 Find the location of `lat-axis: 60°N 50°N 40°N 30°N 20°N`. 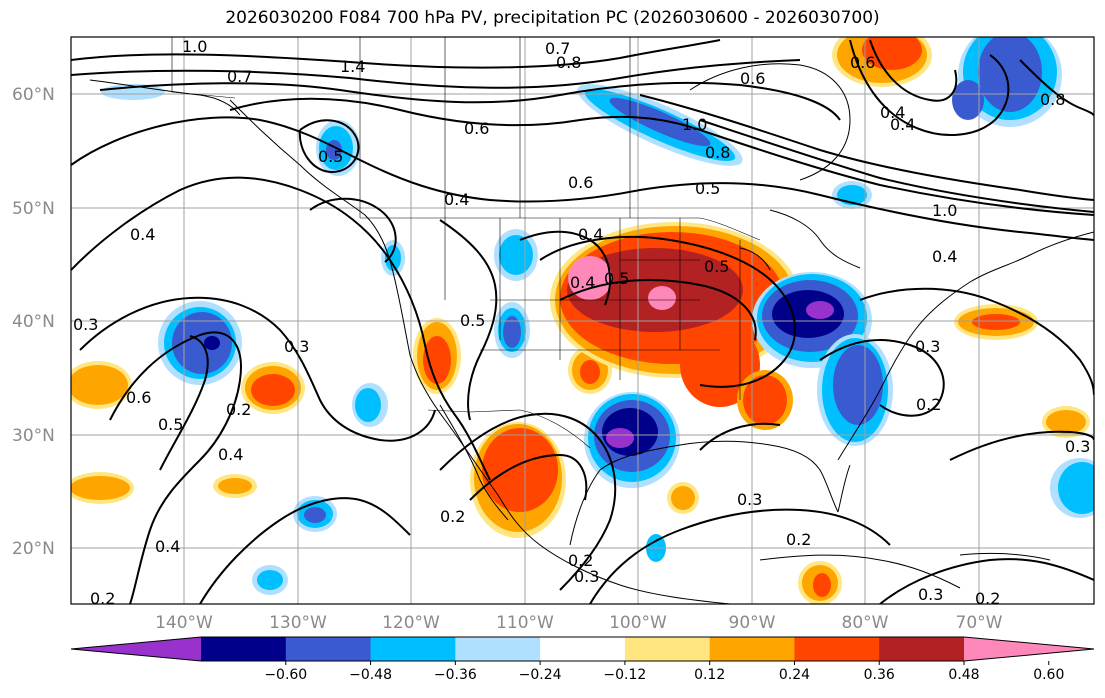

lat-axis: 60°N 50°N 40°N 30°N 20°N is located at coordinates (33, 322).